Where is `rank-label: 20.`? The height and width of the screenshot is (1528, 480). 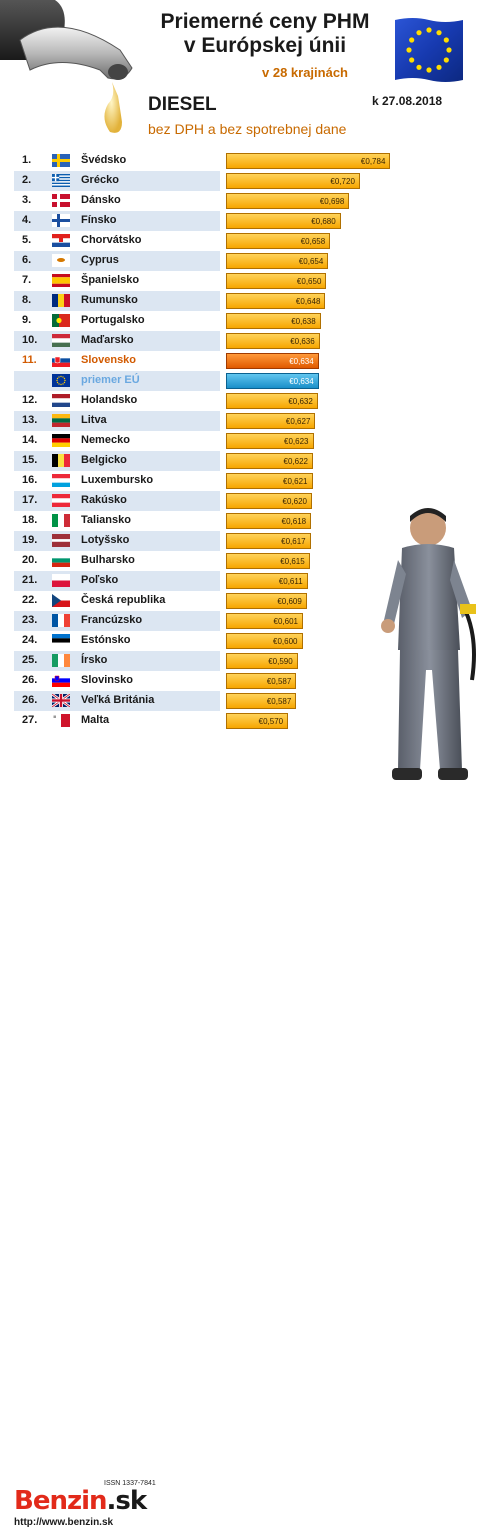
rank-label: 20. is located at coordinates (30, 560).